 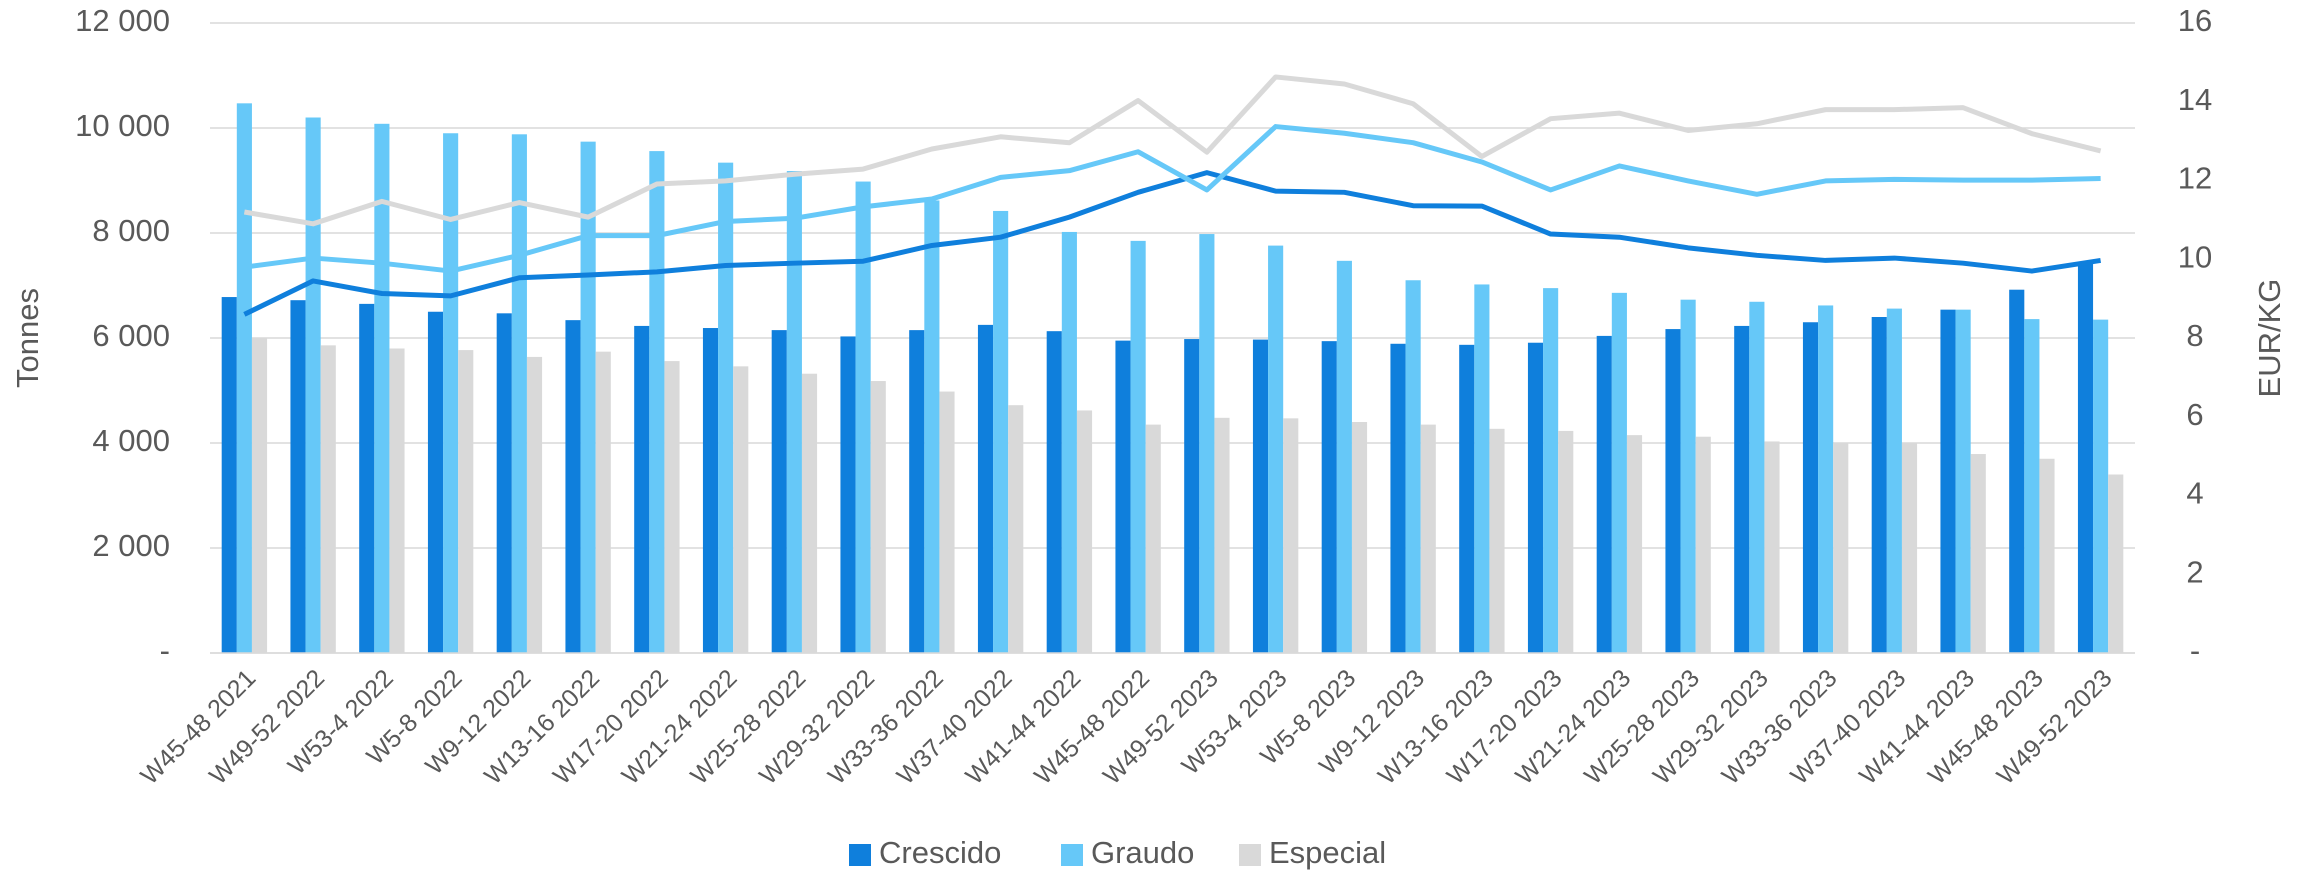 I want to click on y2-tick-label: -, so click(x=2195, y=650).